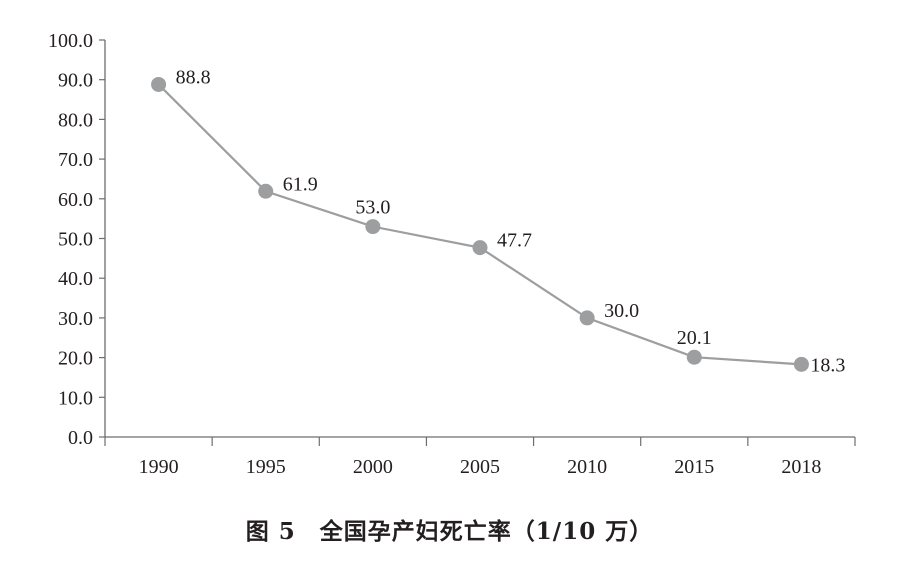 The image size is (899, 573). Describe the element at coordinates (694, 338) in the screenshot. I see `data-label: 20.1` at that location.